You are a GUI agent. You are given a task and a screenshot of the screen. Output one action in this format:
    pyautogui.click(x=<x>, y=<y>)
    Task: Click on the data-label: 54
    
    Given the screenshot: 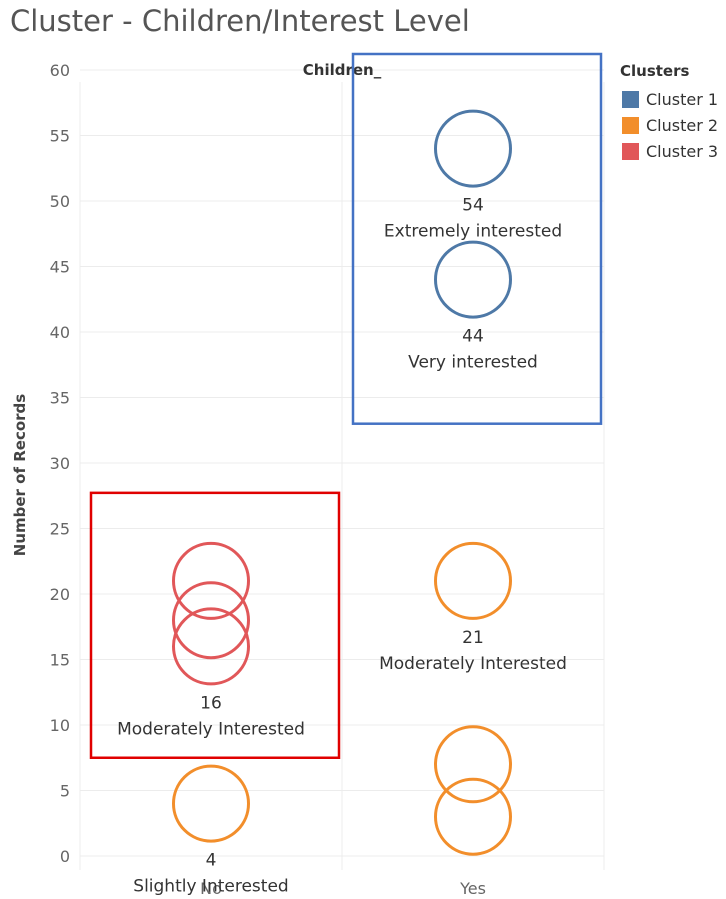 What is the action you would take?
    pyautogui.click(x=473, y=206)
    